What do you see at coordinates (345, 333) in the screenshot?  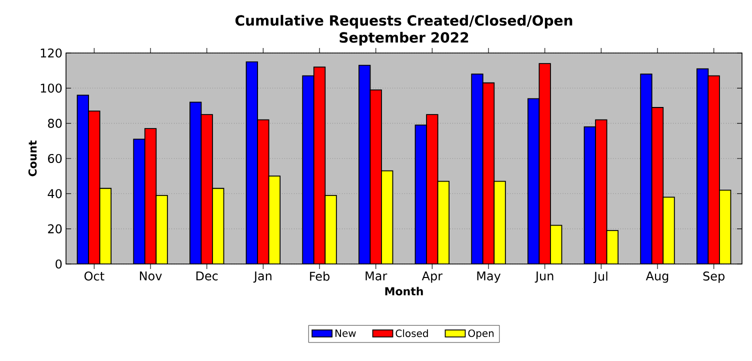 I see `legend-label: New` at bounding box center [345, 333].